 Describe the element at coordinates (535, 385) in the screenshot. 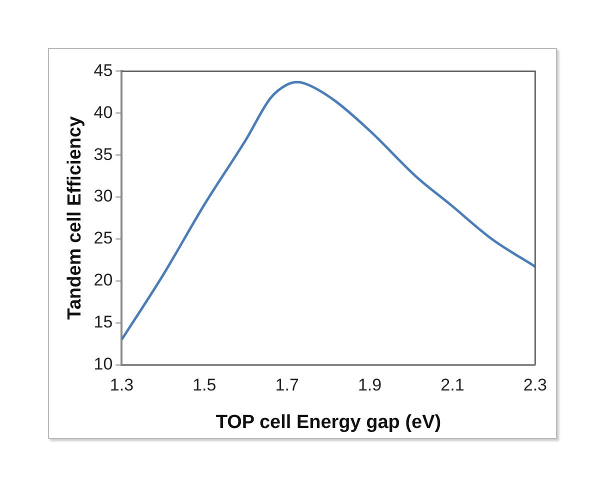

I see `x-tick-label: 2.3` at that location.